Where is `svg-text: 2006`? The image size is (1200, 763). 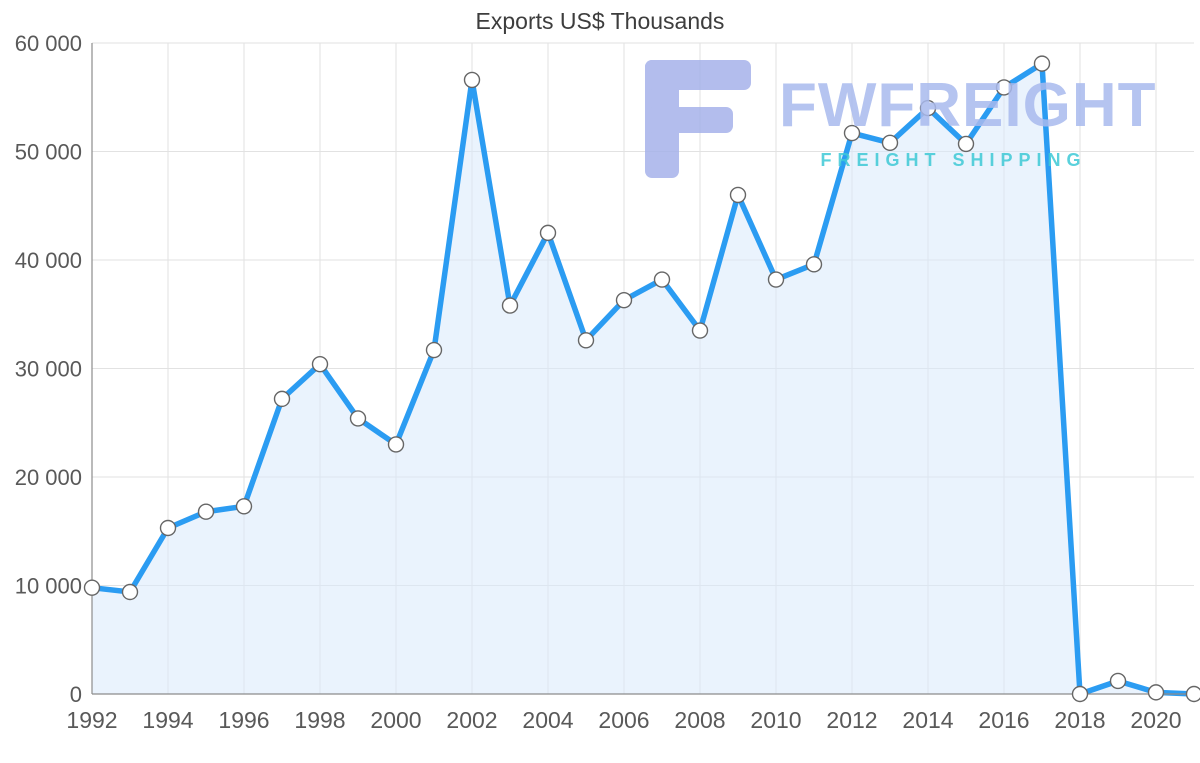 svg-text: 2006 is located at coordinates (623, 720).